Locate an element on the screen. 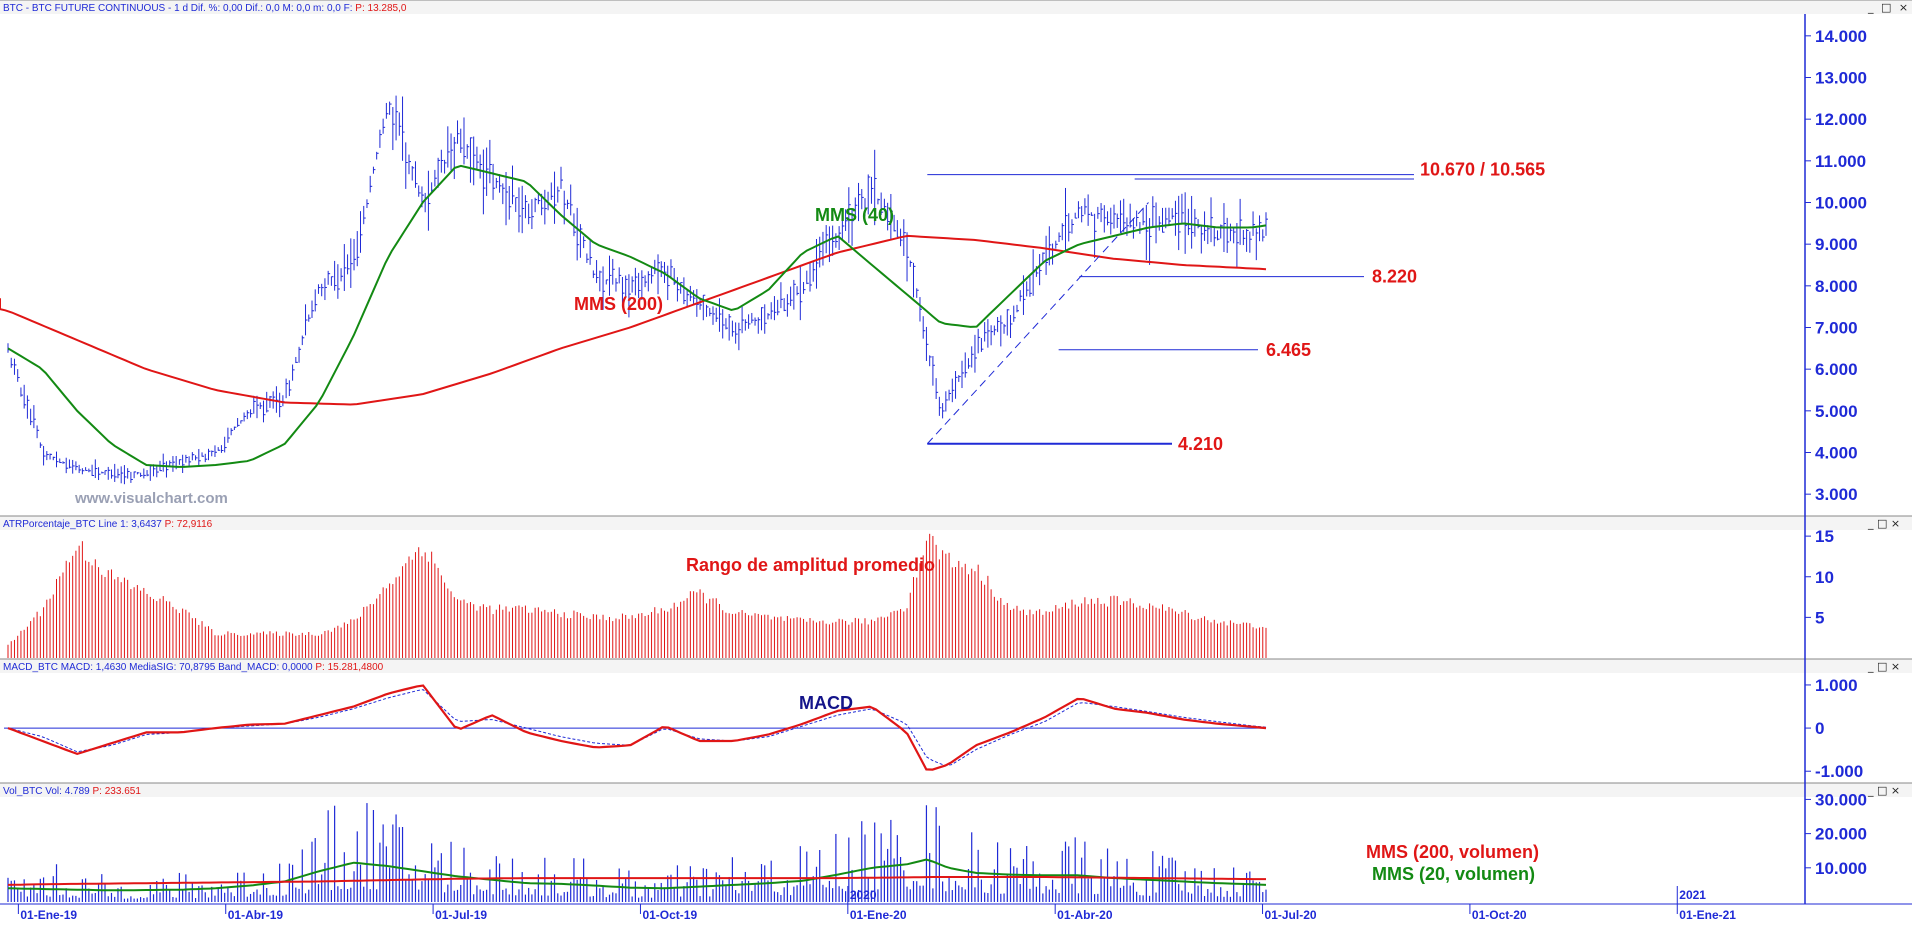  y-tick-label: 0 is located at coordinates (1819, 728).